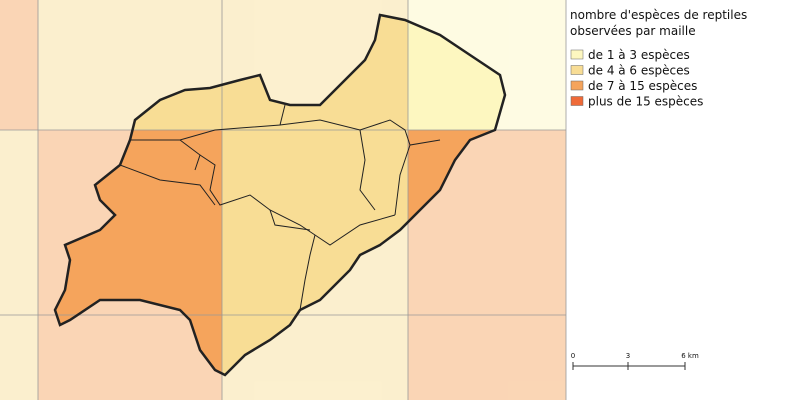 The width and height of the screenshot is (792, 400). I want to click on legend-title: nombre d'espèces de reptiles, so click(658, 15).